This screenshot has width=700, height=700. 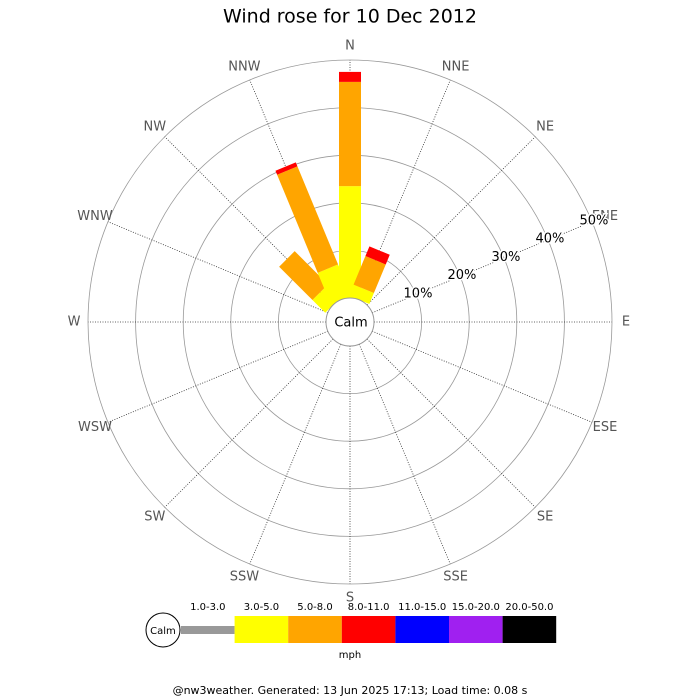 I want to click on r-tick-label: 30%, so click(x=505, y=257).